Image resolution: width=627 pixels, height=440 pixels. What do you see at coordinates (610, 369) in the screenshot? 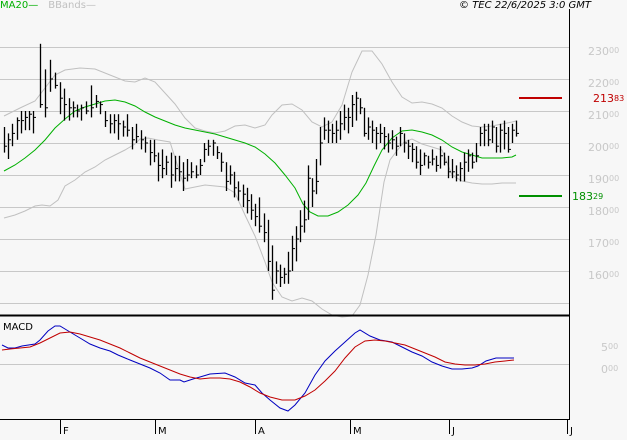
I see `macd-tick-label: 000` at bounding box center [610, 369].